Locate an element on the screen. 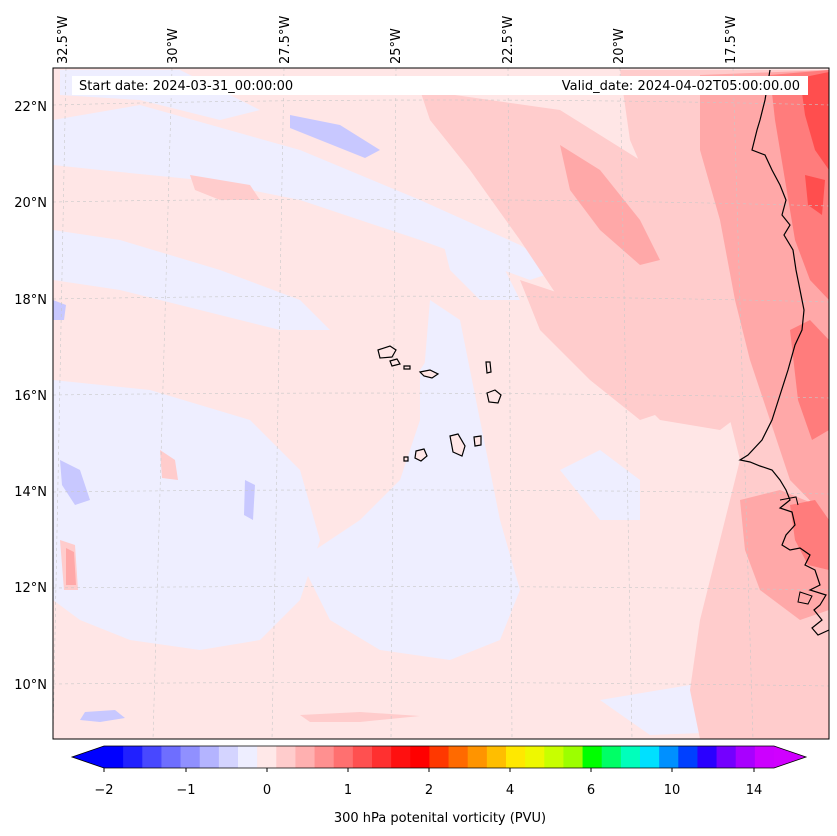  lon-label: 27.5°W is located at coordinates (285, 40).